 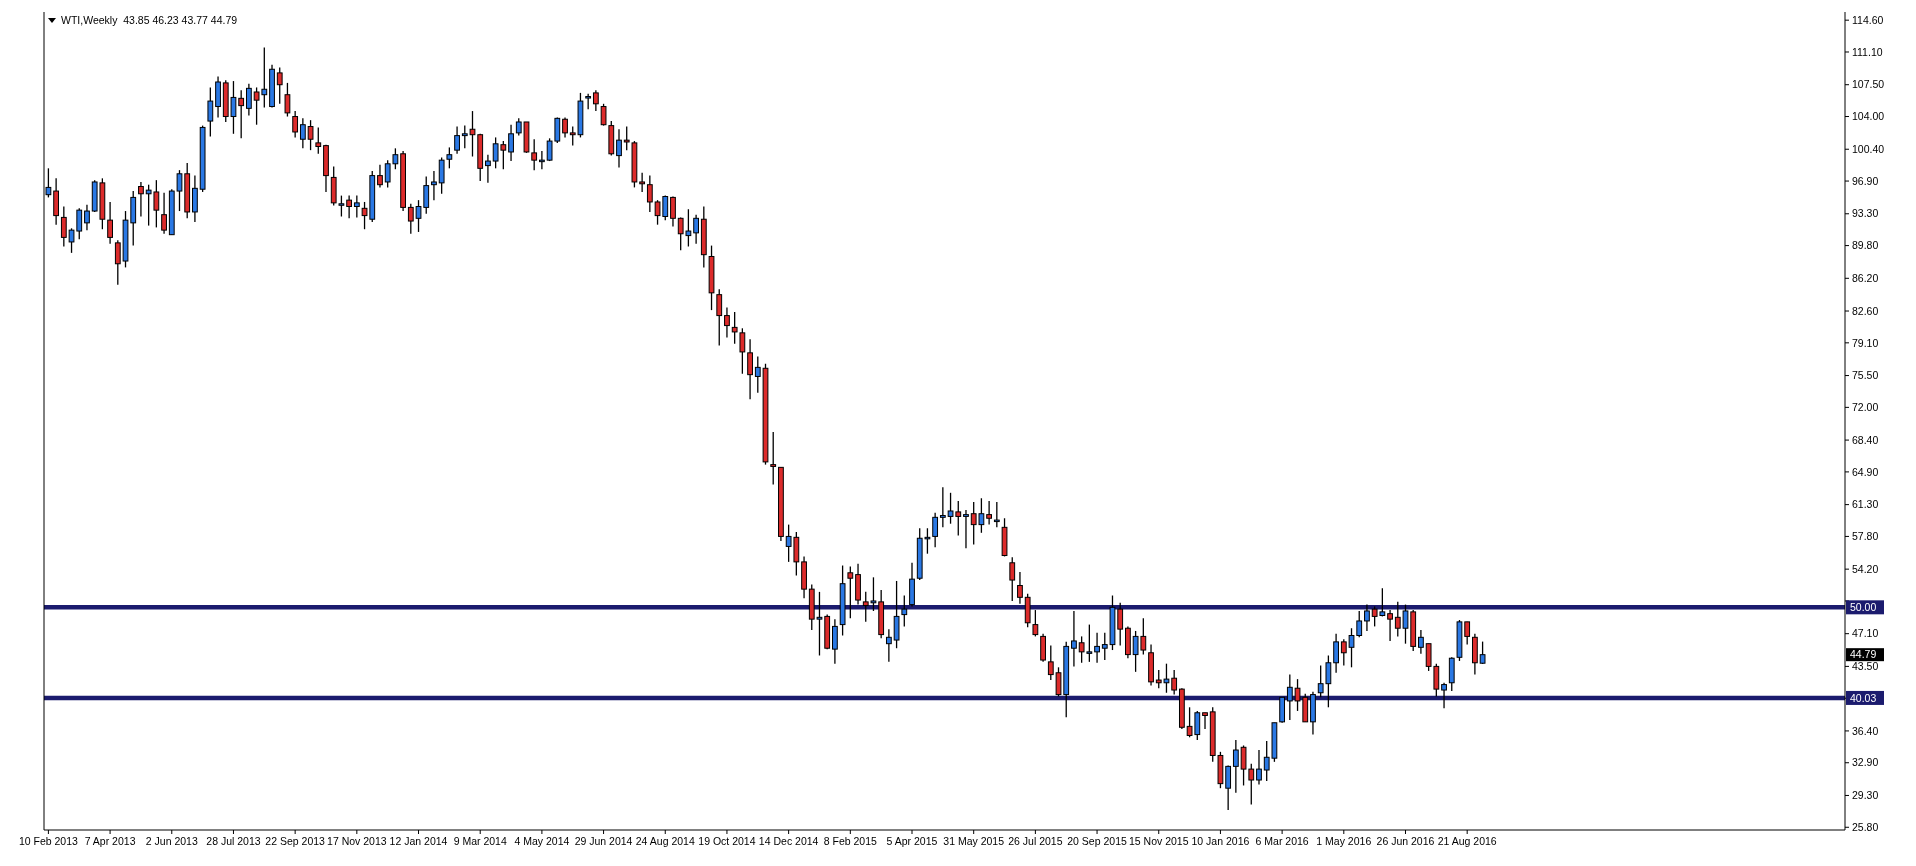 I want to click on x-tick-label: 31 May 2015, so click(x=974, y=841).